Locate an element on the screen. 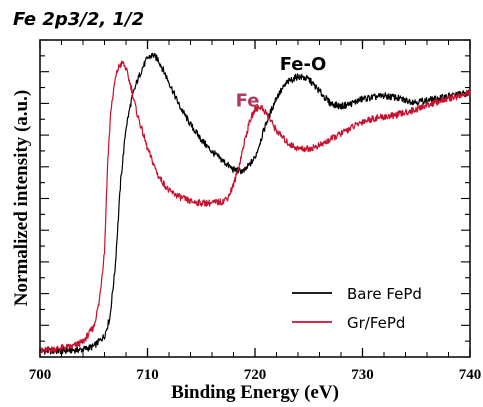  x-tick-label: 710 is located at coordinates (147, 375).